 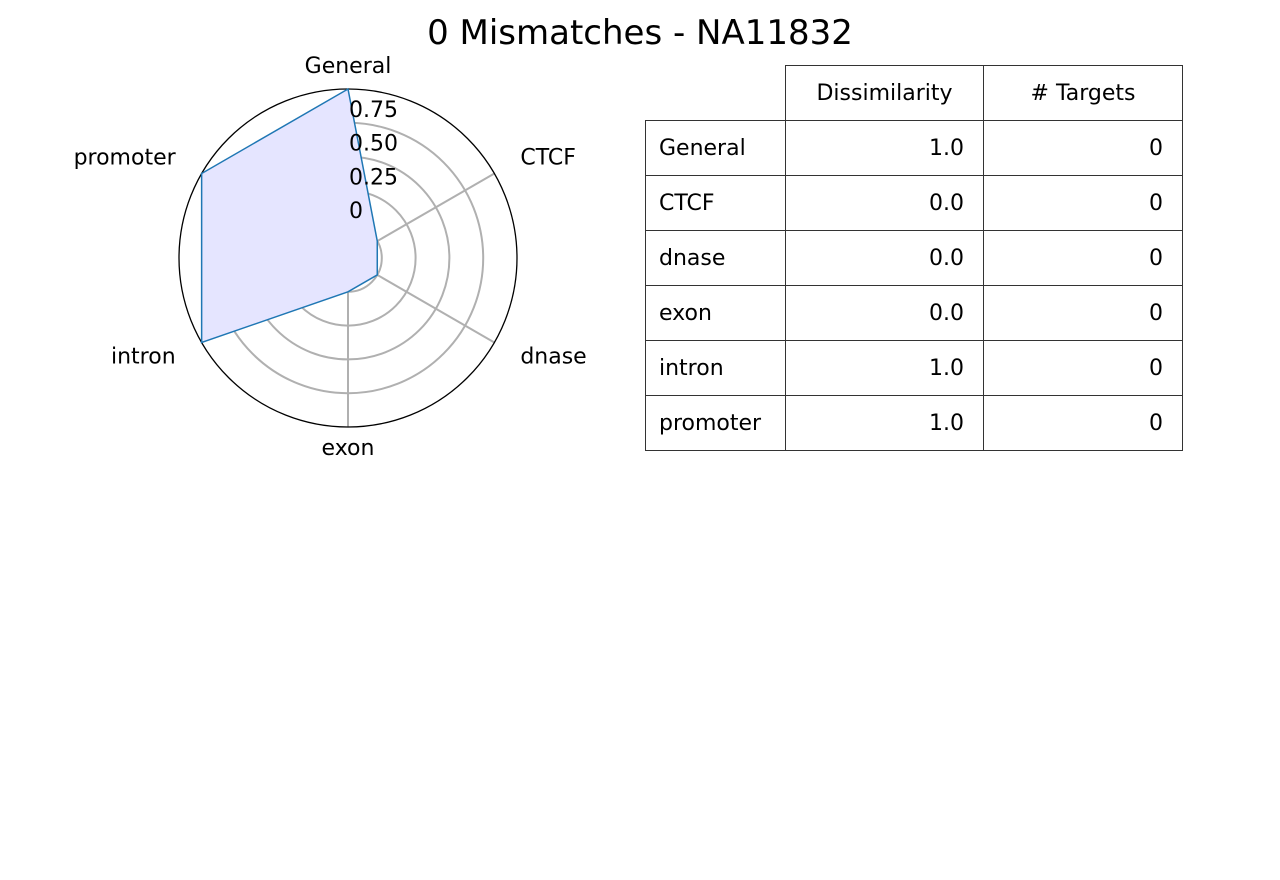 What do you see at coordinates (373, 177) in the screenshot?
I see `radial-tick-label: 0.25` at bounding box center [373, 177].